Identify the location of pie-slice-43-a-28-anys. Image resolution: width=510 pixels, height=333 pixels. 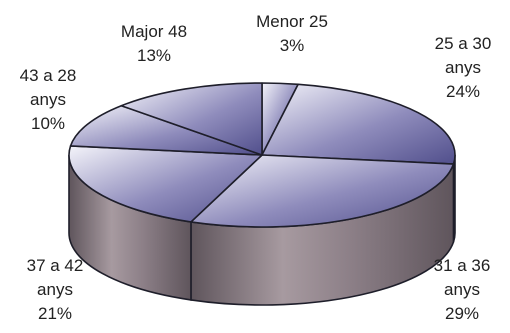
(166, 130).